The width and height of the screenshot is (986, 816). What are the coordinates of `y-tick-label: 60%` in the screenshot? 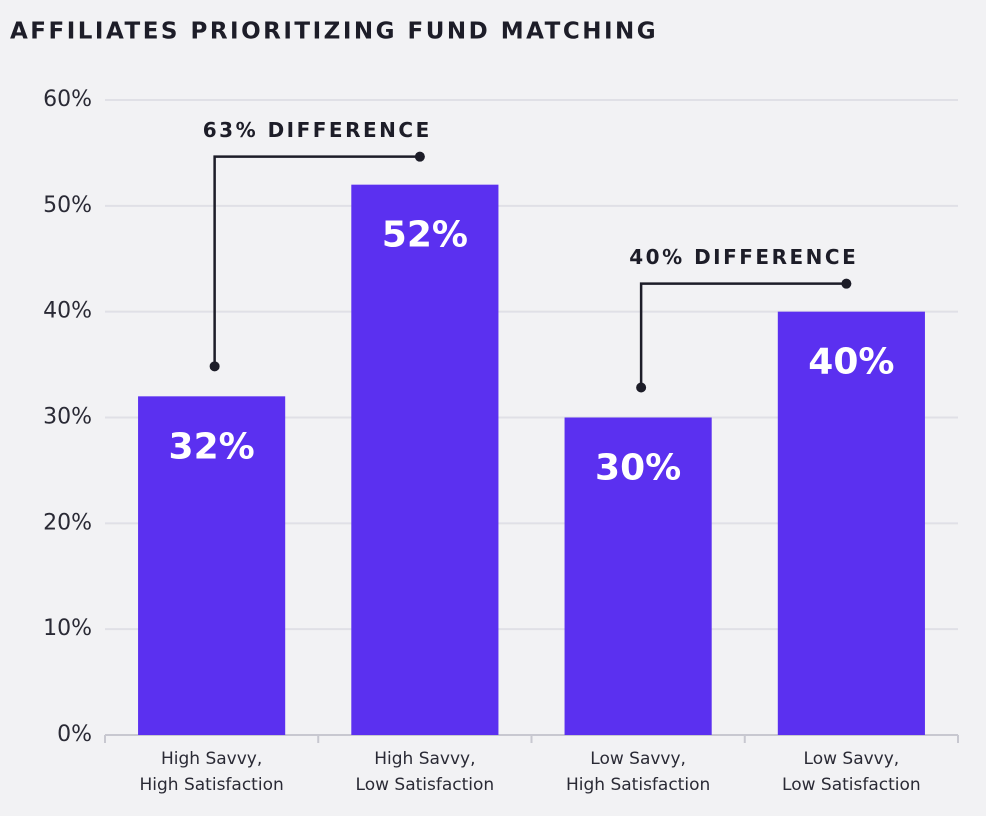 It's located at (67, 99).